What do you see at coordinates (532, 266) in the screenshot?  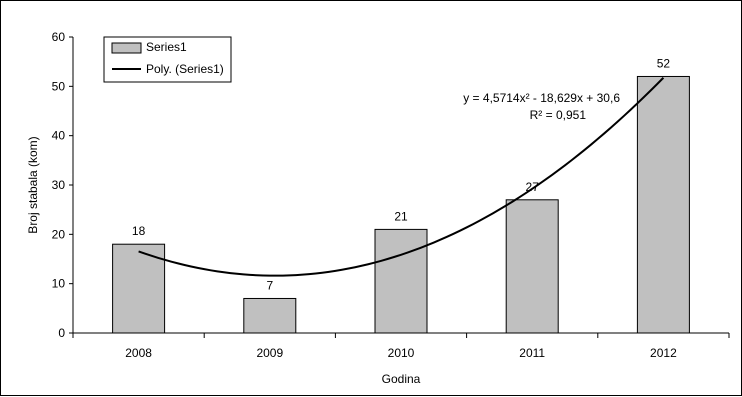 I see `bar-2011` at bounding box center [532, 266].